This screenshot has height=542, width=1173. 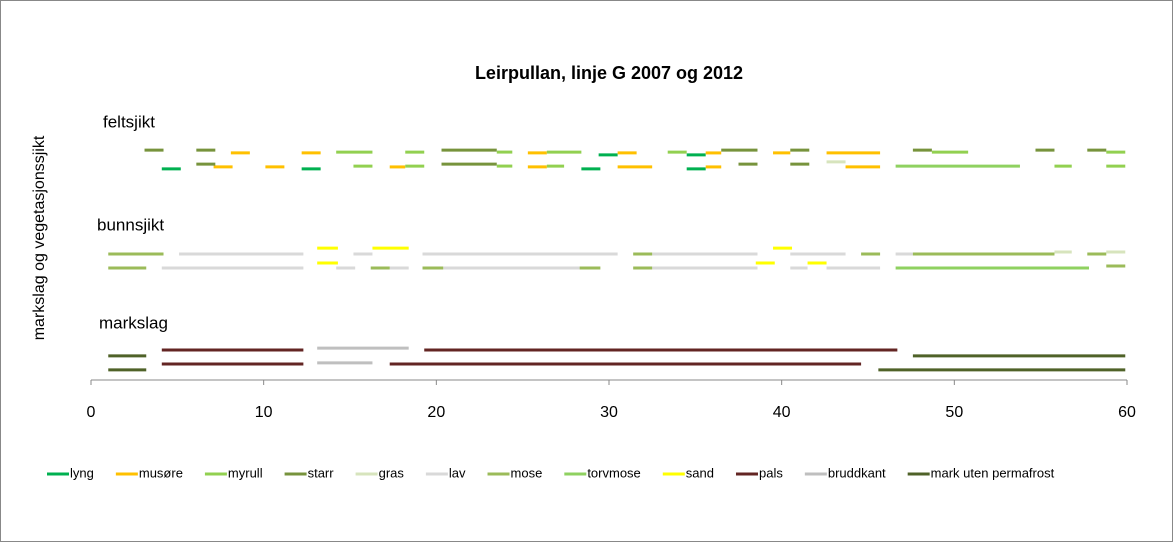 I want to click on legend-label: pals, so click(x=771, y=472).